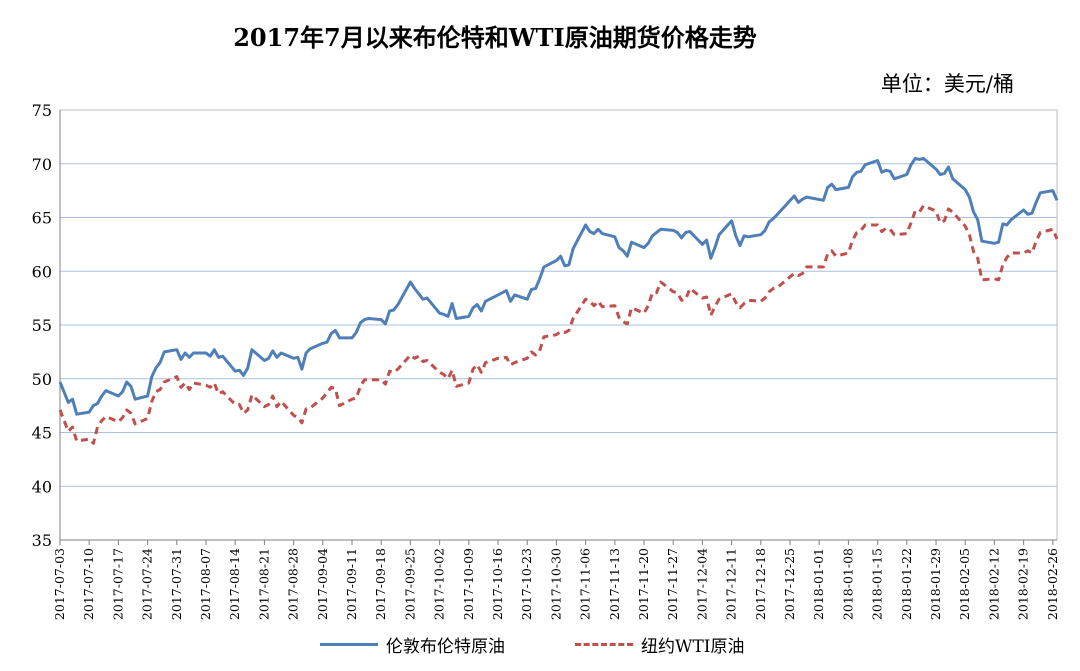 The height and width of the screenshot is (671, 1080). Describe the element at coordinates (693, 647) in the screenshot. I see `legend-label-wti: 纽约WTI原油` at that location.